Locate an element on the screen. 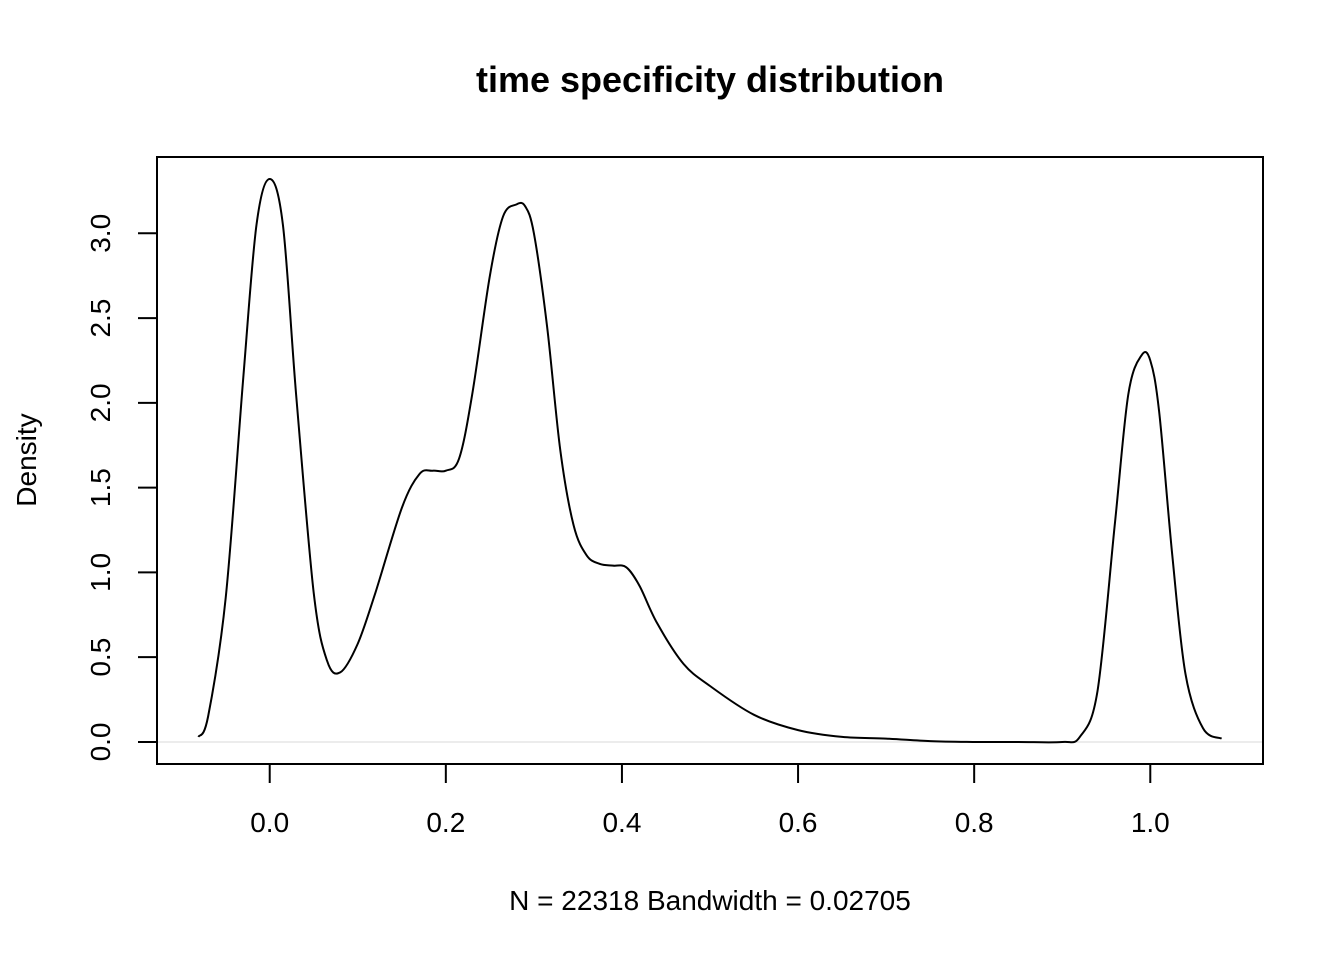  x-tick-label: 0.2 is located at coordinates (445, 822).